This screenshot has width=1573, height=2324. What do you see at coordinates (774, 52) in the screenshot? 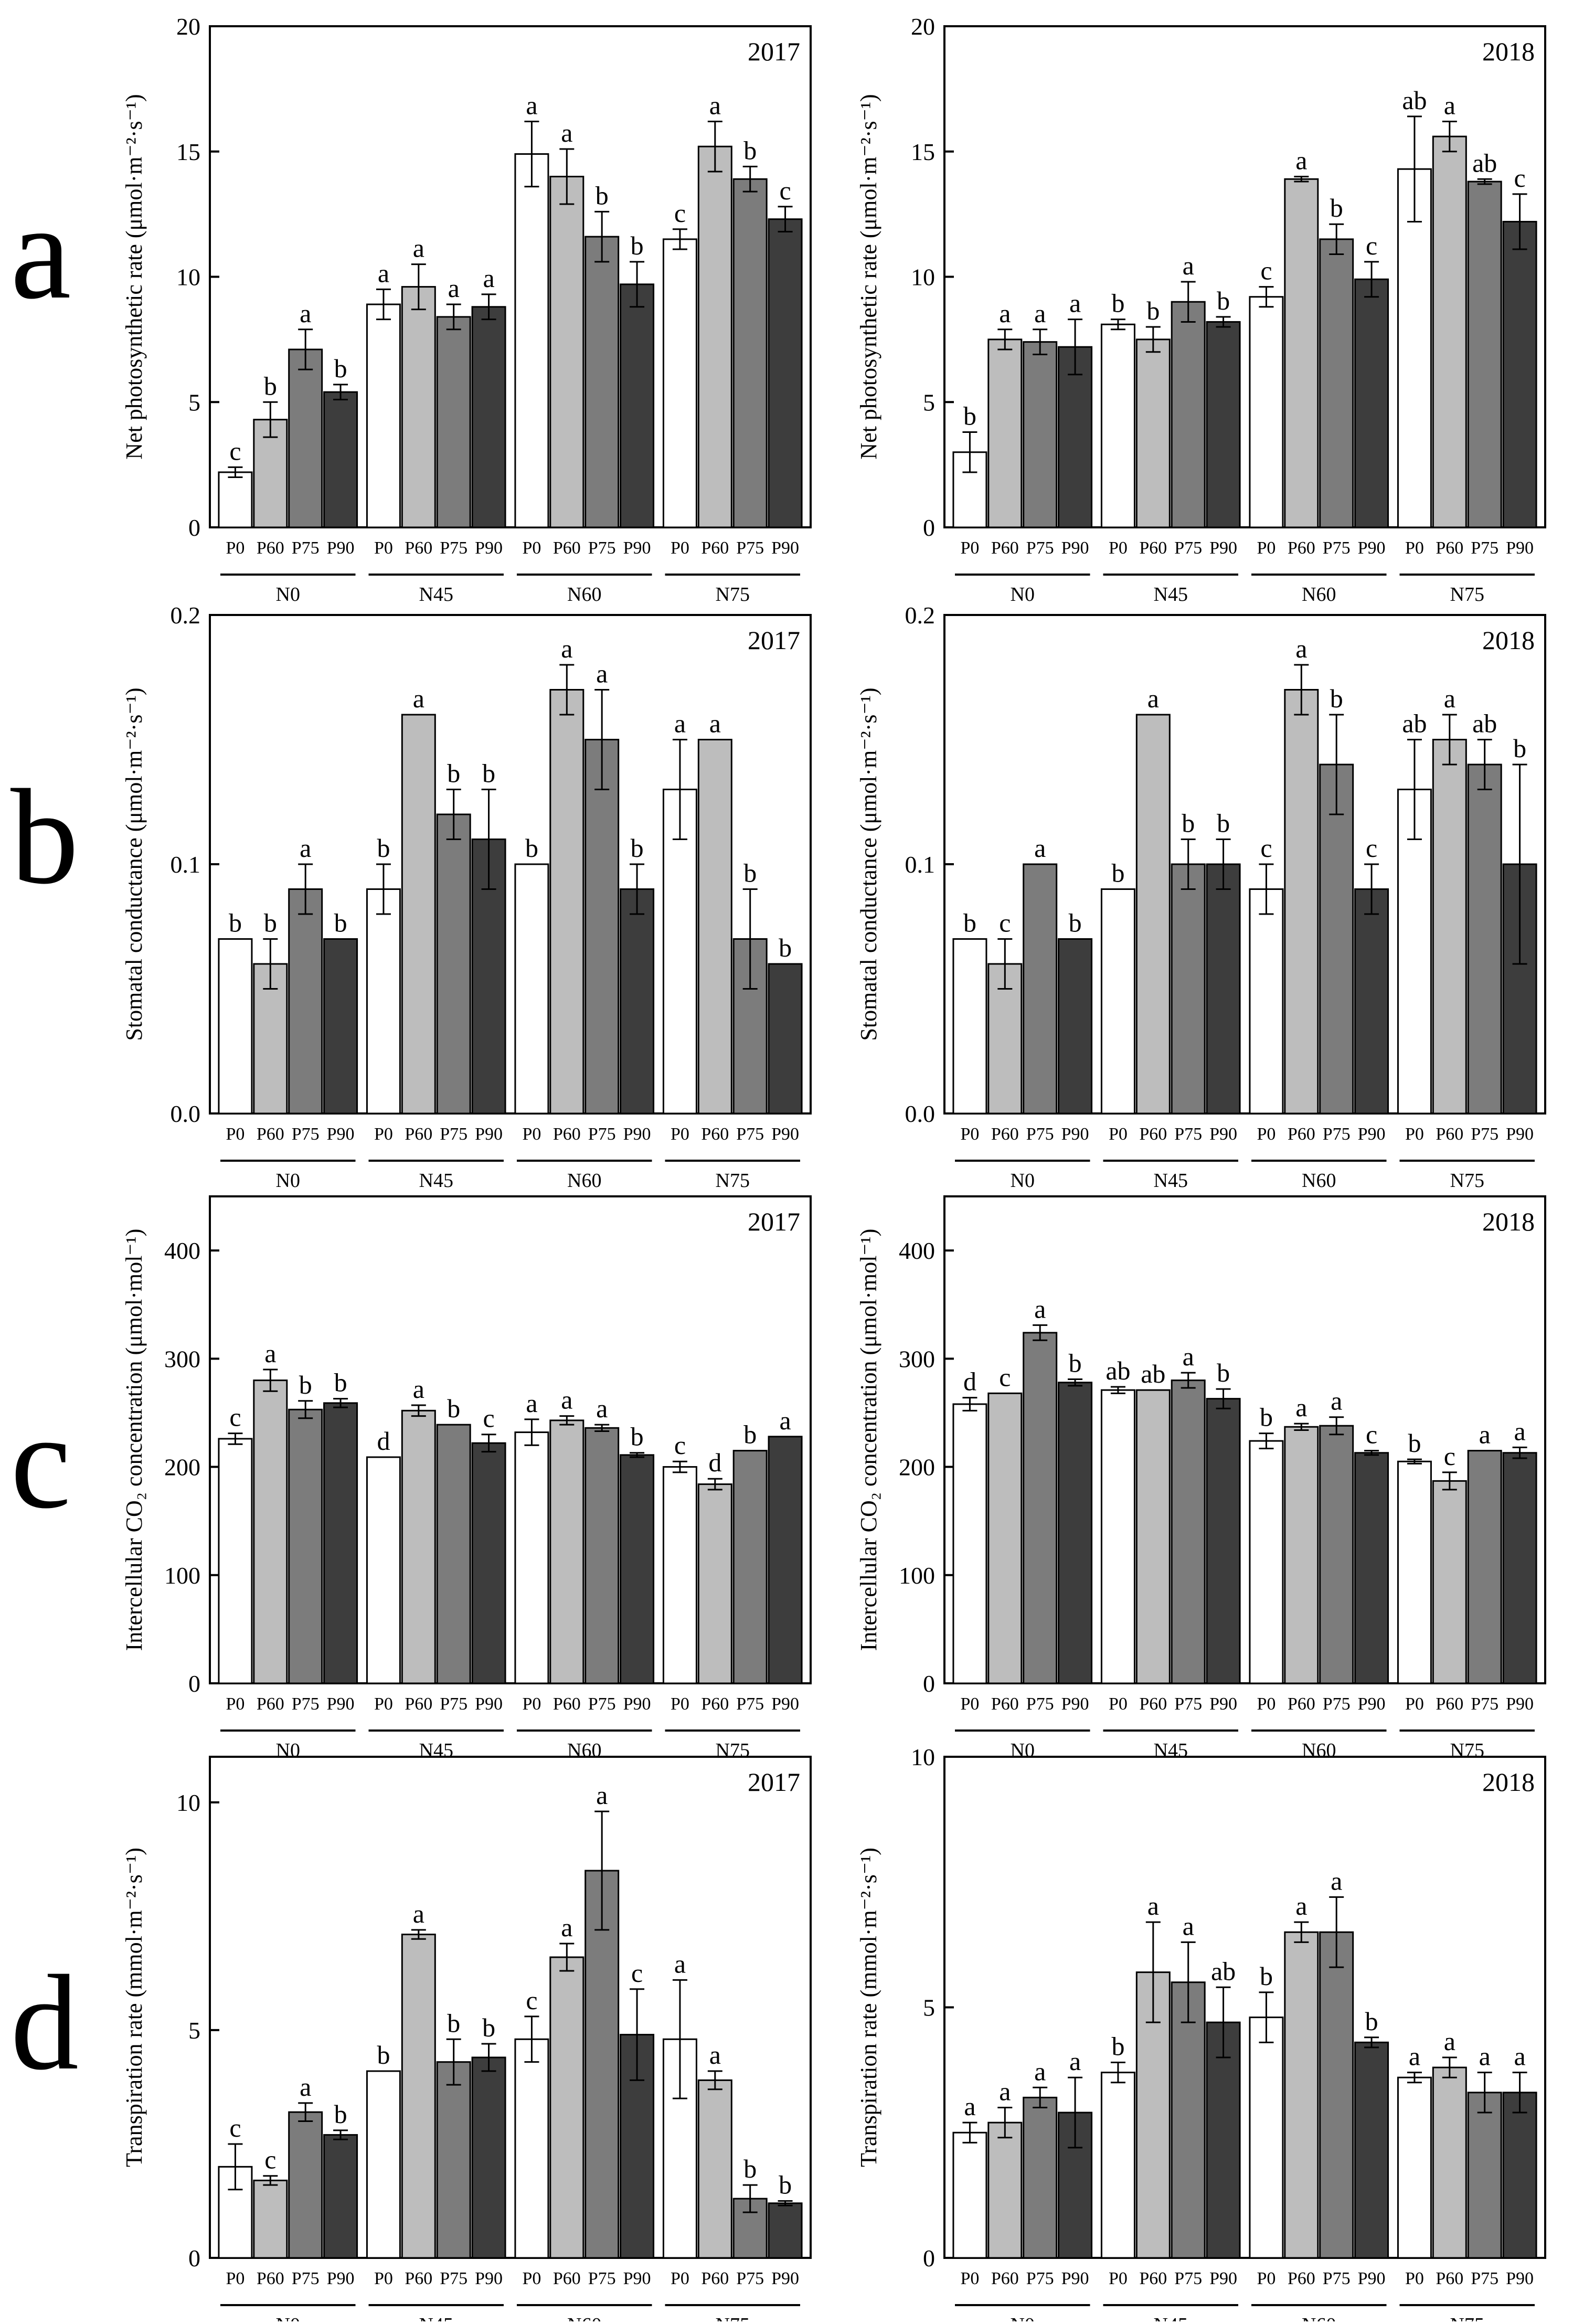
I see `year-label: 2017` at bounding box center [774, 52].